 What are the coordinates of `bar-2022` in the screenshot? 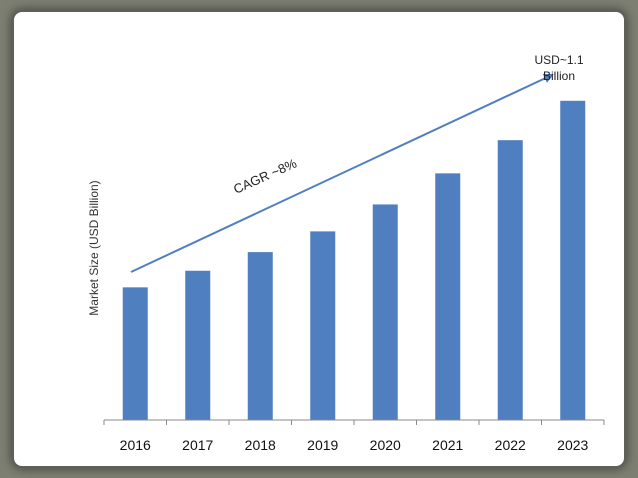 It's located at (510, 280).